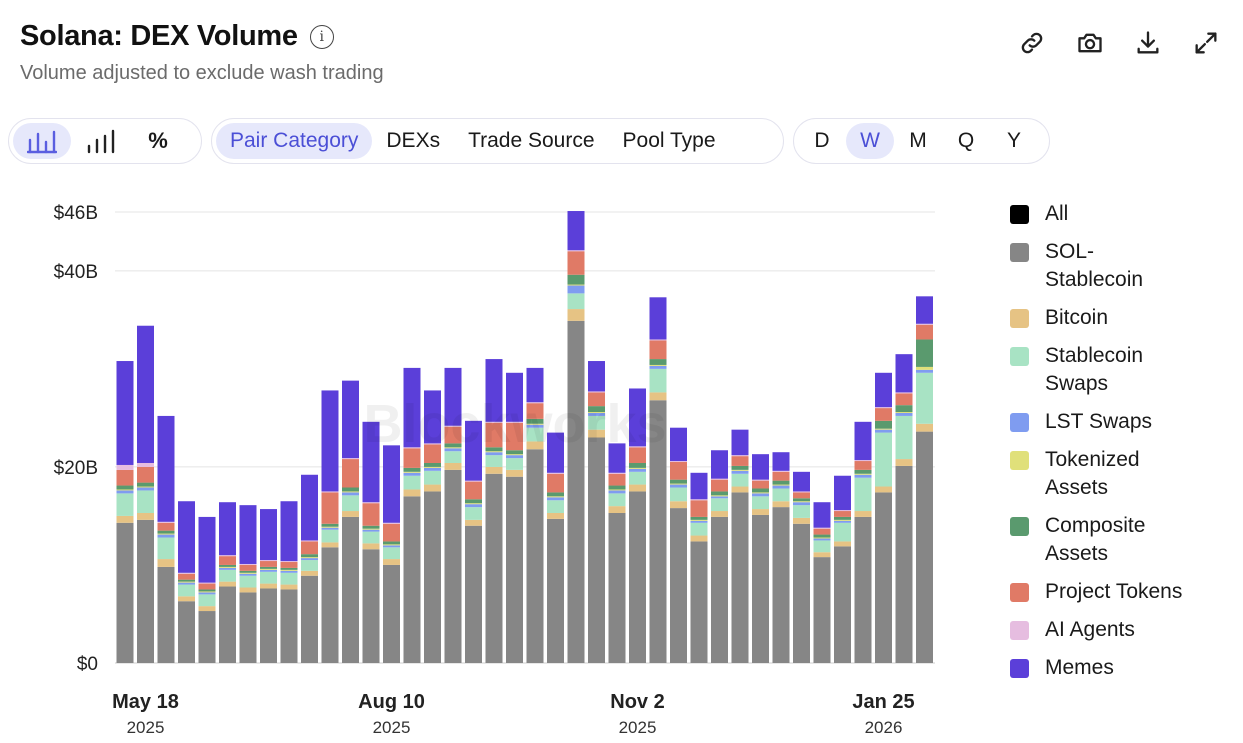 This screenshot has width=1243, height=743. I want to click on stacked-bar-icon, so click(42, 141).